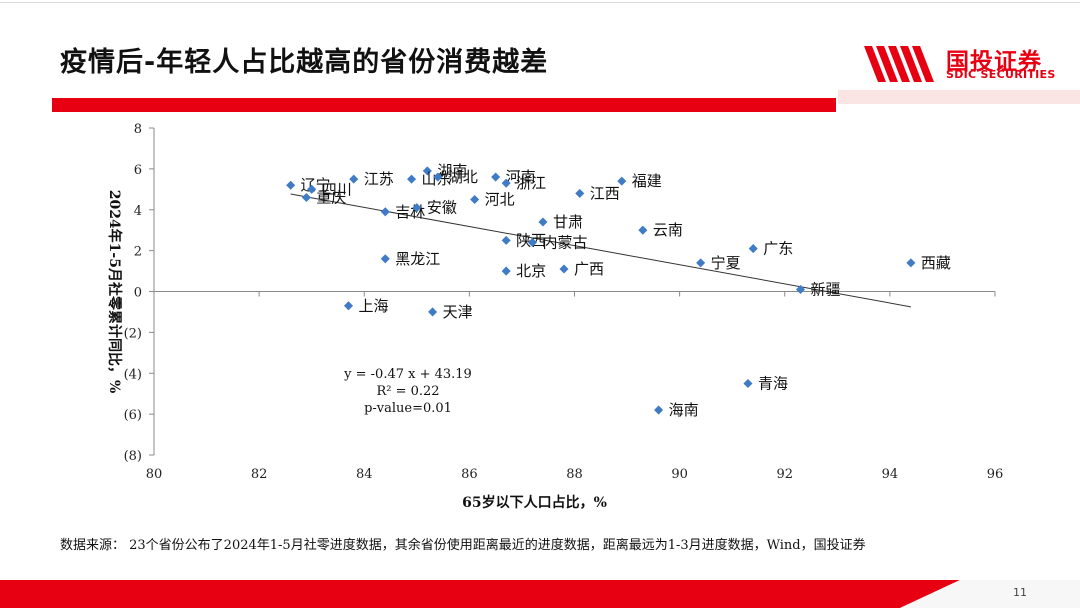 The image size is (1080, 608). What do you see at coordinates (379, 179) in the screenshot?
I see `point-label: 江苏` at bounding box center [379, 179].